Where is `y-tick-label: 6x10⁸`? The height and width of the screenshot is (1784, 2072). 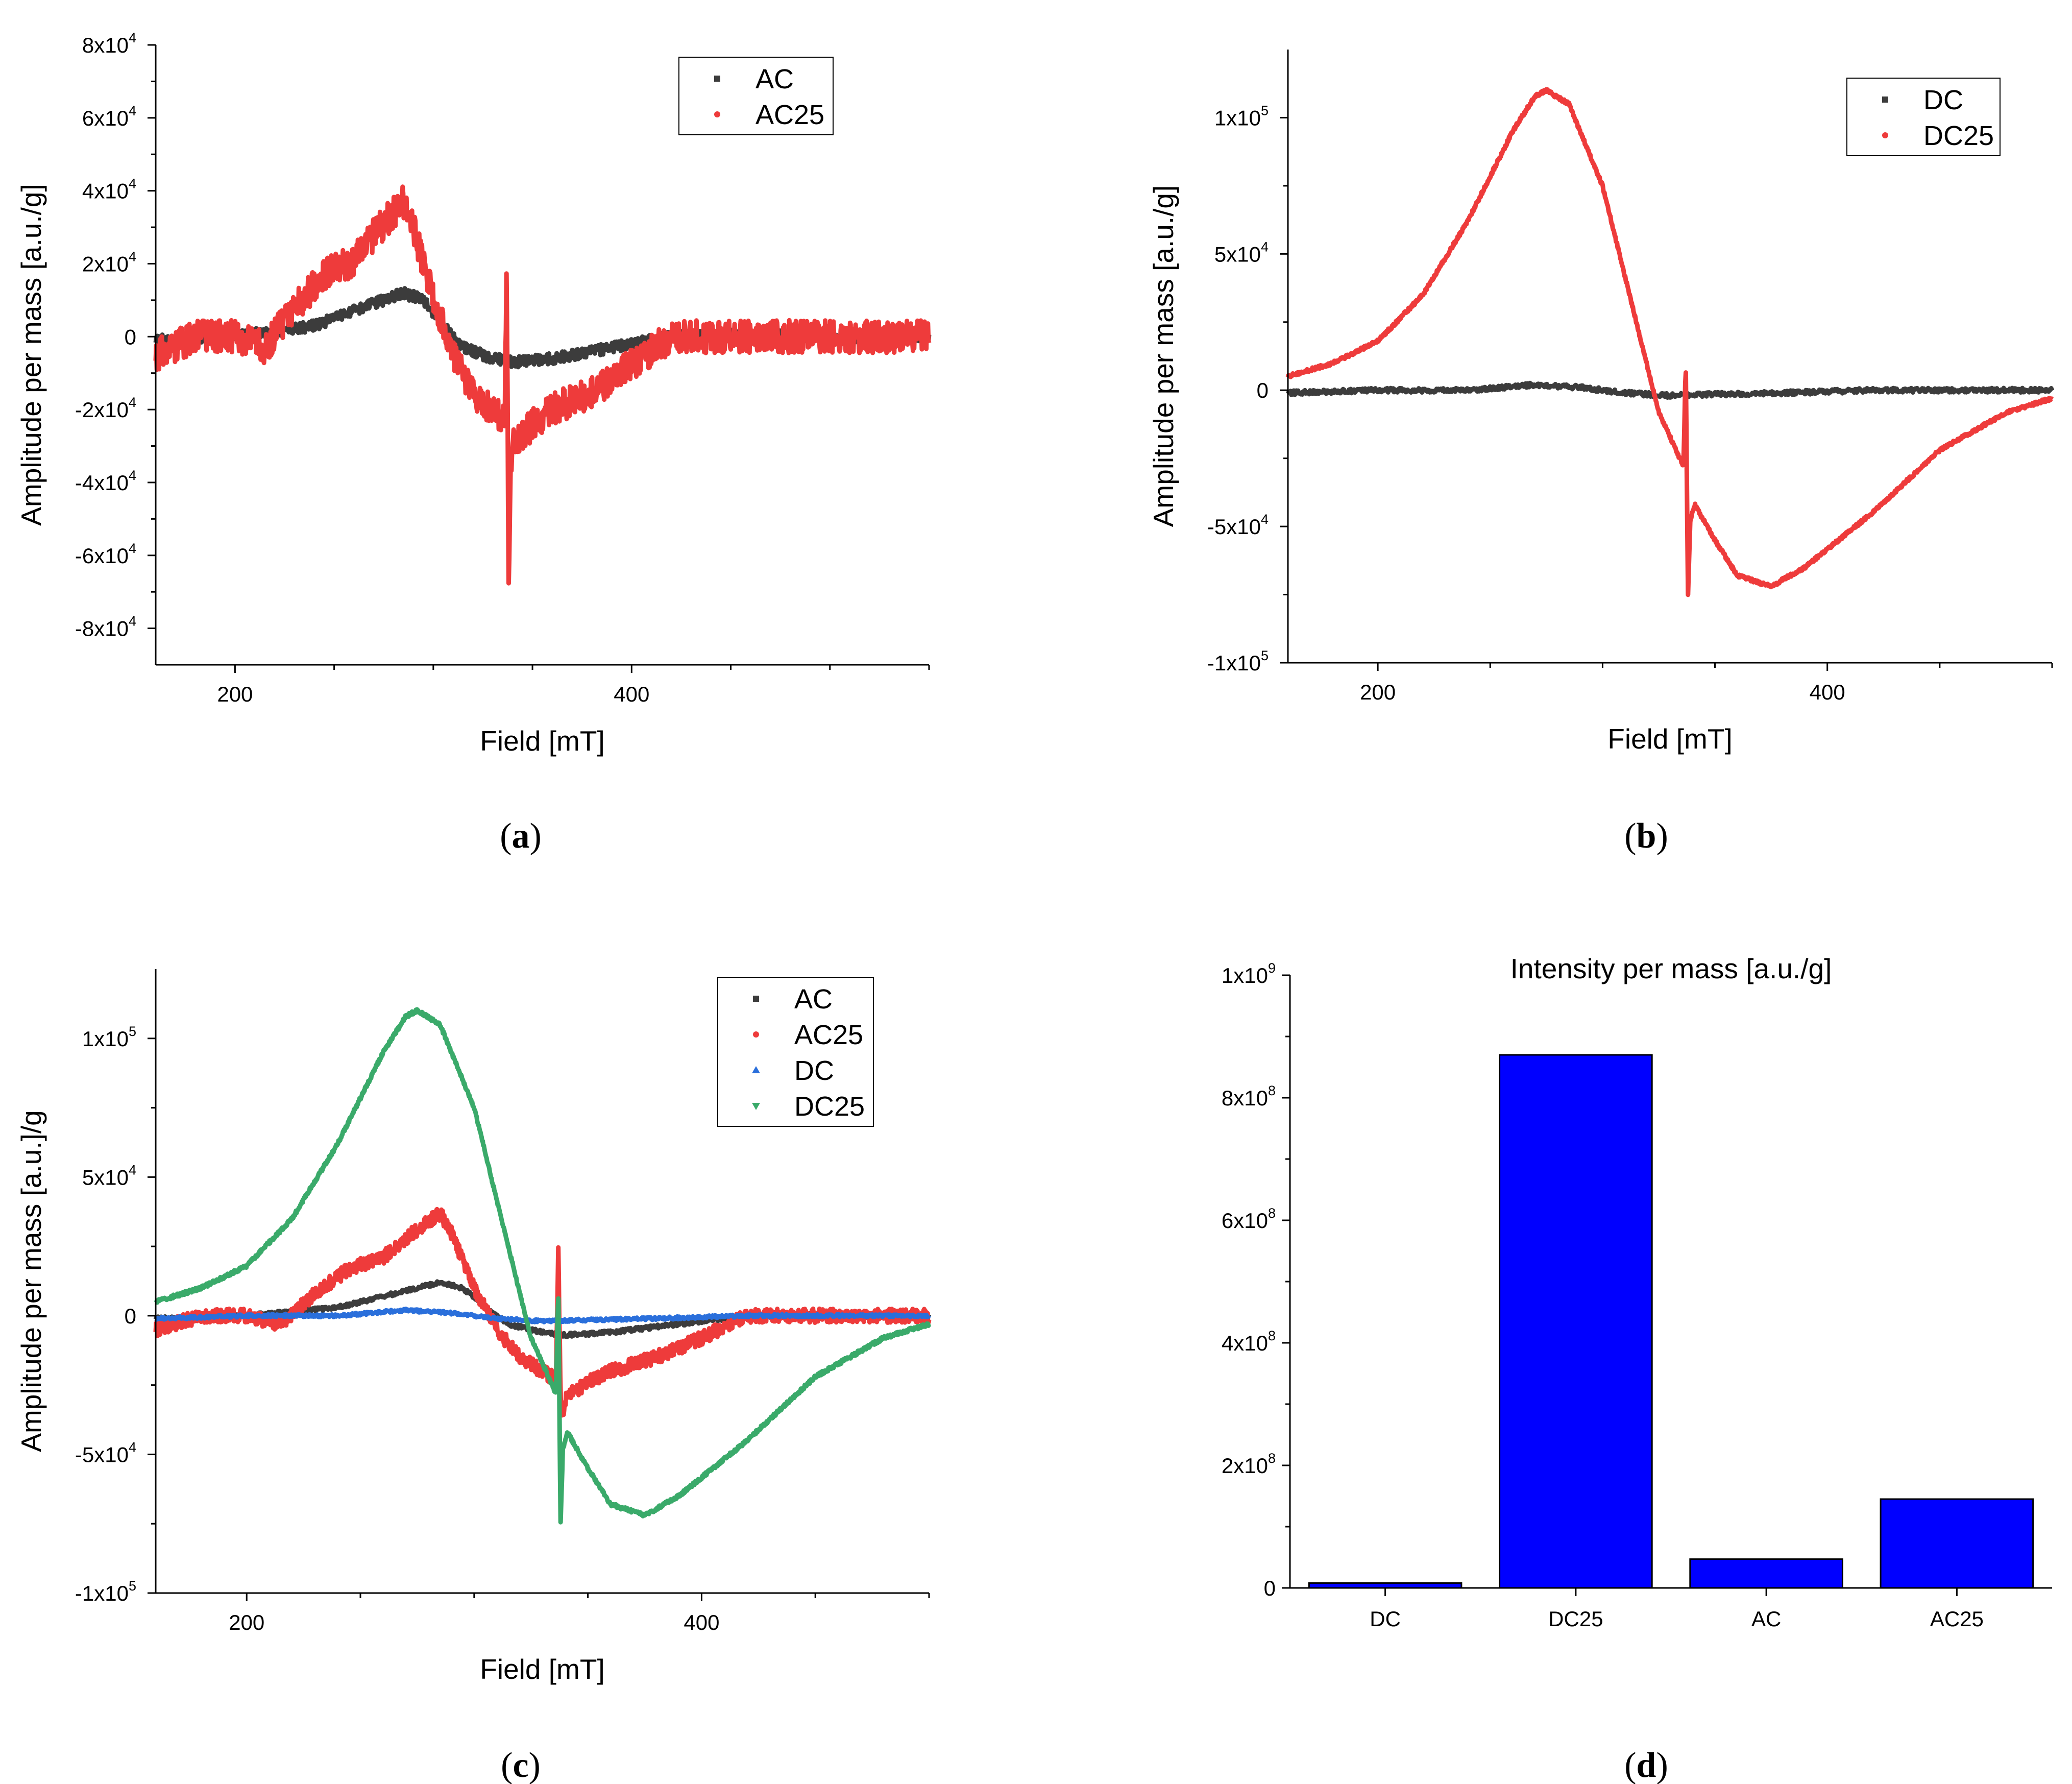 y-tick-label: 6x10⁸ is located at coordinates (1249, 1220).